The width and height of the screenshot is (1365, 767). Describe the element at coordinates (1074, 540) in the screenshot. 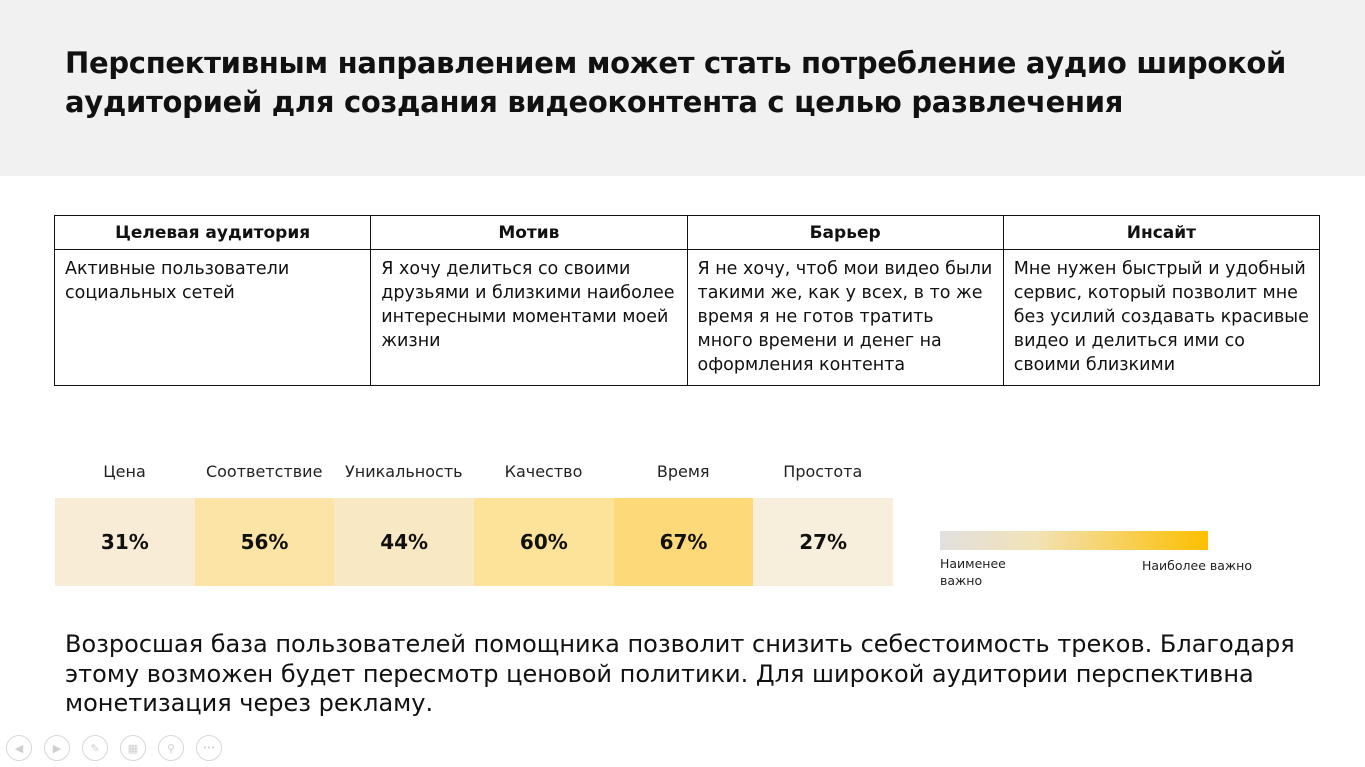

I see `importance-gradient-legend` at that location.